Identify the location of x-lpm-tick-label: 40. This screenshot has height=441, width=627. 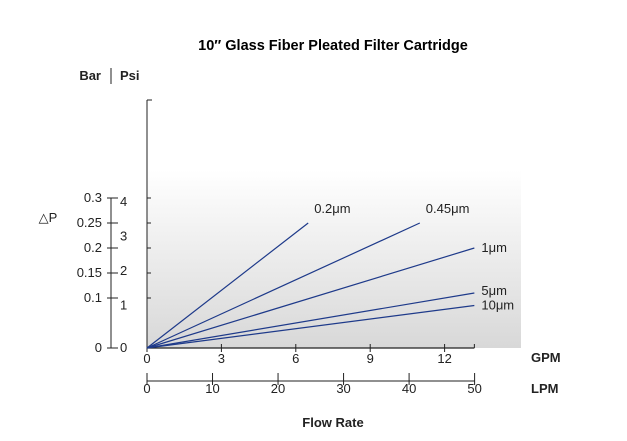
(409, 388).